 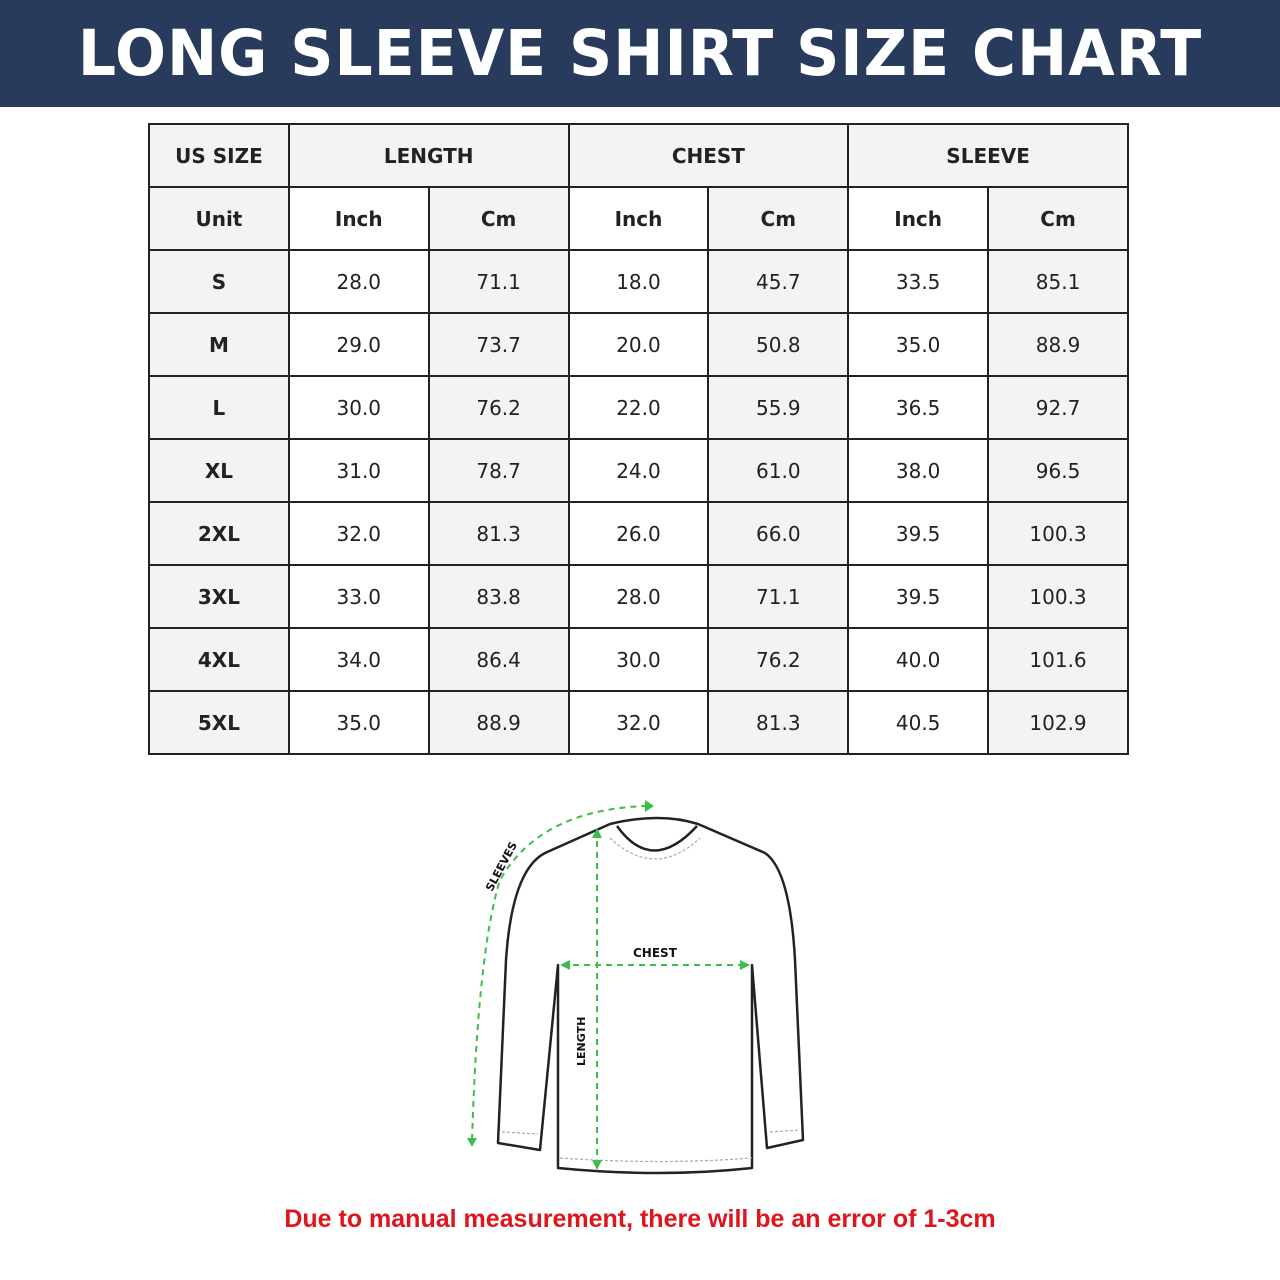 I want to click on measurement-cell: 101.6, so click(x=1058, y=659).